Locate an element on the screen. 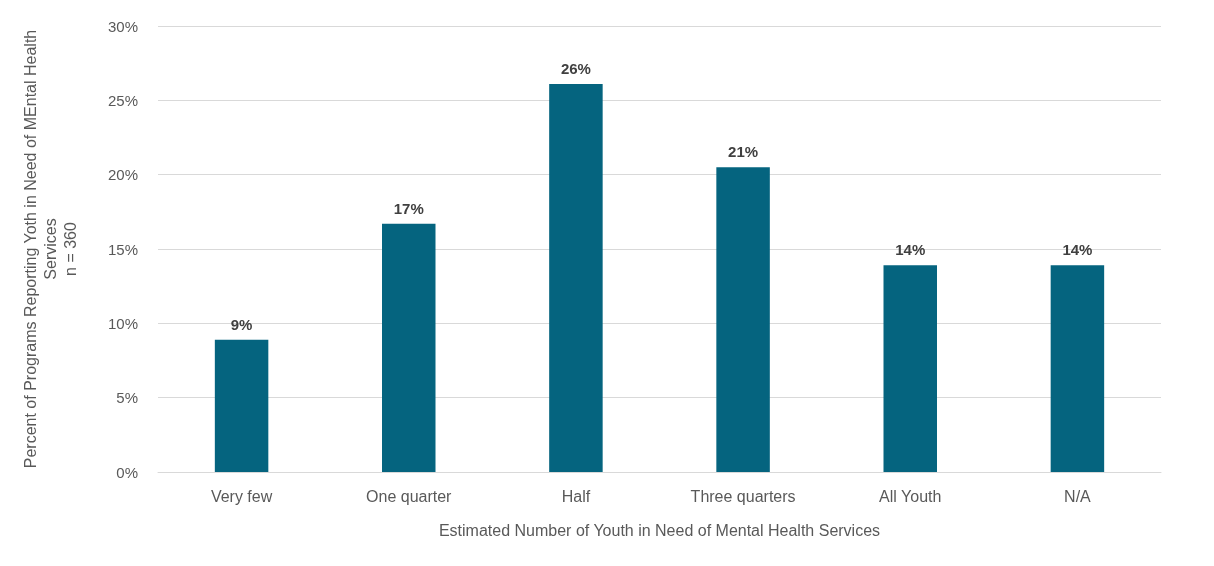 The image size is (1214, 566). x-axis-title: Estimated Number of Youth in Need of Mental Health Services is located at coordinates (659, 530).